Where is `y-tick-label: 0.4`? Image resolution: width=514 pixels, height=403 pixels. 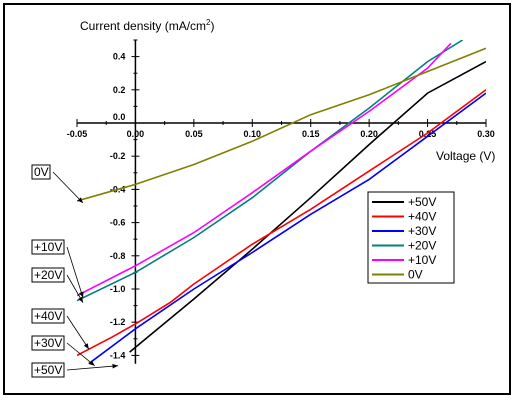 y-tick-label: 0.4 is located at coordinates (119, 57).